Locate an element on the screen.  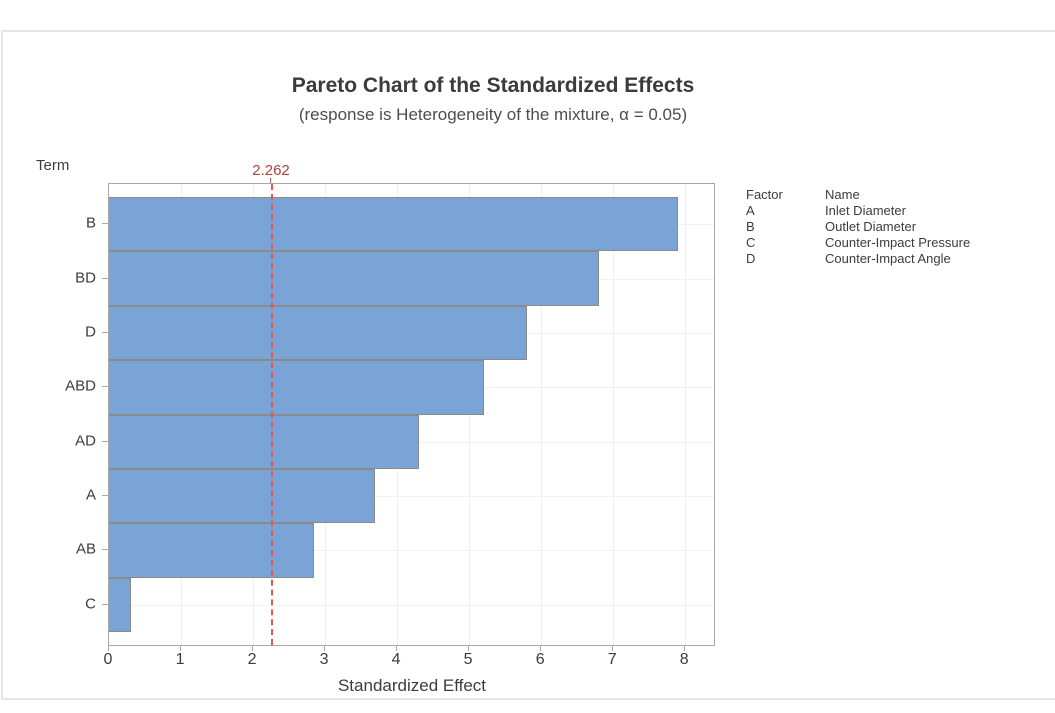
legend-name: Inlet Diameter is located at coordinates (865, 210).